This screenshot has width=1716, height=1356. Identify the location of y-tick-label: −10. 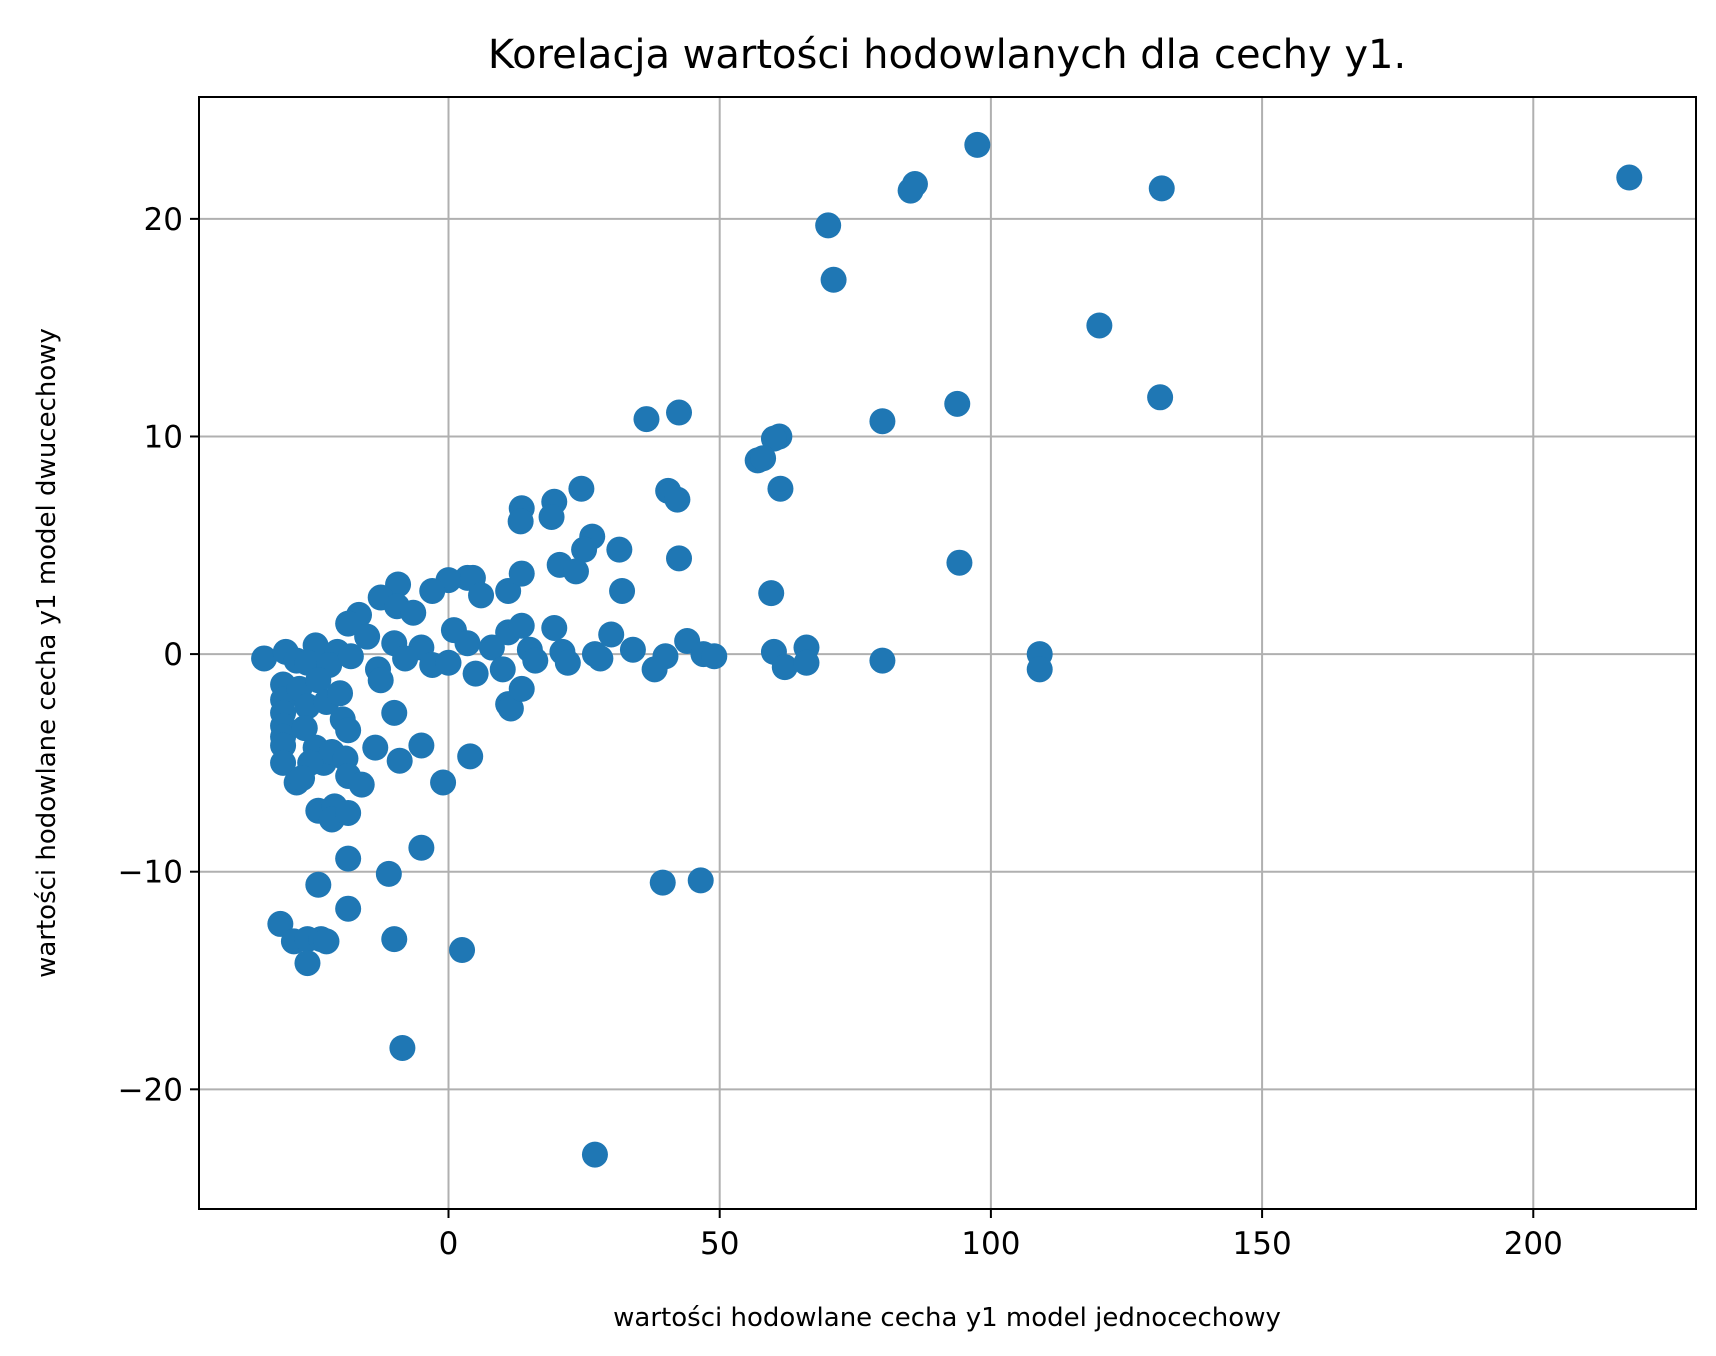
(150, 873).